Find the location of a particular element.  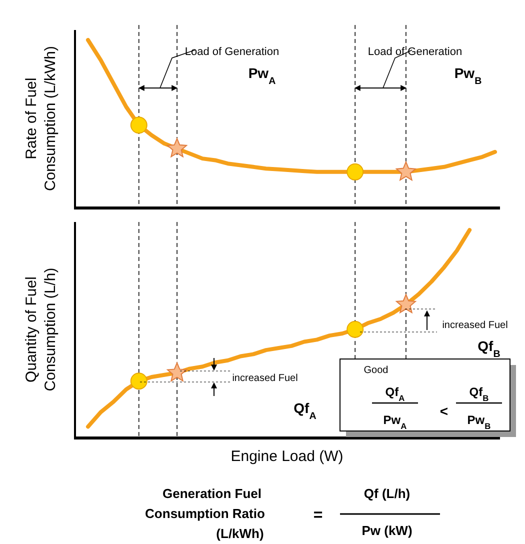

annotation: < is located at coordinates (444, 411).